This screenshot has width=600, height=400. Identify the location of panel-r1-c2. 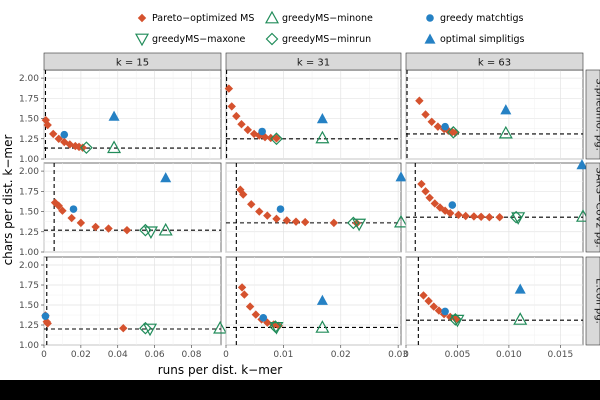
(498, 206).